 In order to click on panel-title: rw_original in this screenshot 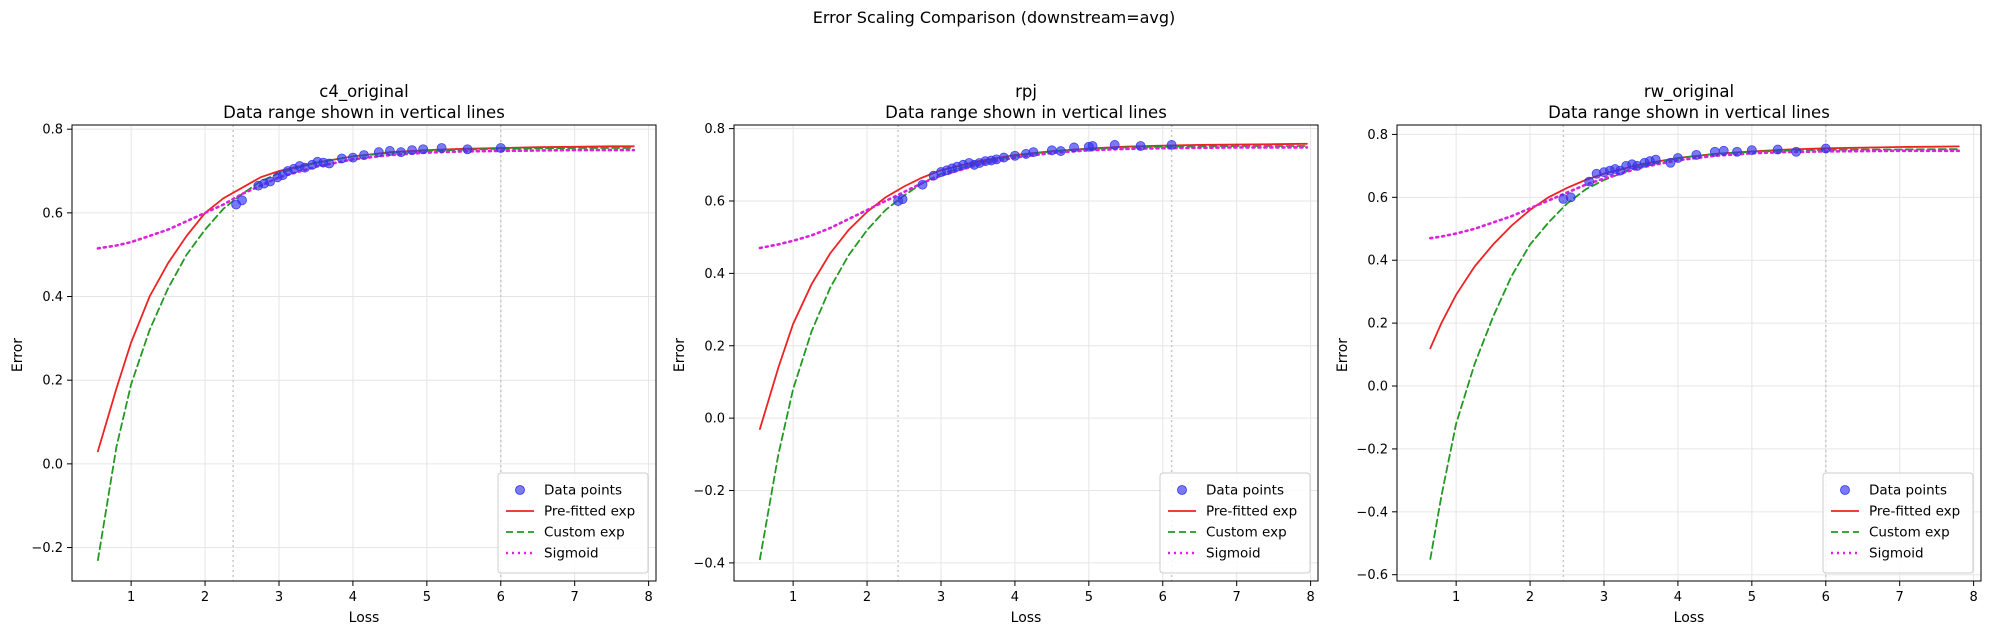, I will do `click(1689, 92)`.